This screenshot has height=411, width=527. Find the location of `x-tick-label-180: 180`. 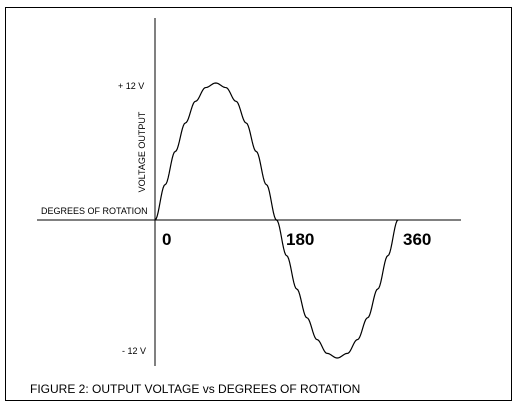

x-tick-label-180: 180 is located at coordinates (300, 239).